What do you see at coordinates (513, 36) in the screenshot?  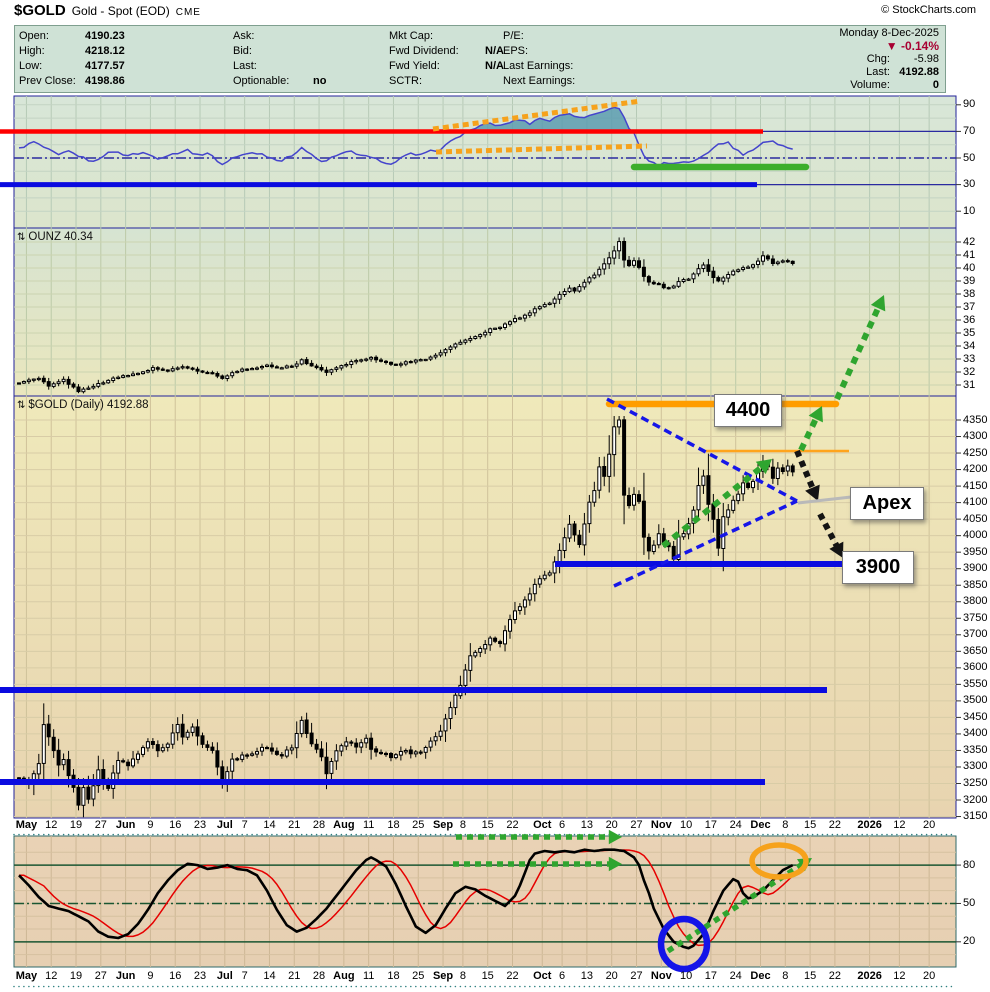 I see `quote-label: P/E:` at bounding box center [513, 36].